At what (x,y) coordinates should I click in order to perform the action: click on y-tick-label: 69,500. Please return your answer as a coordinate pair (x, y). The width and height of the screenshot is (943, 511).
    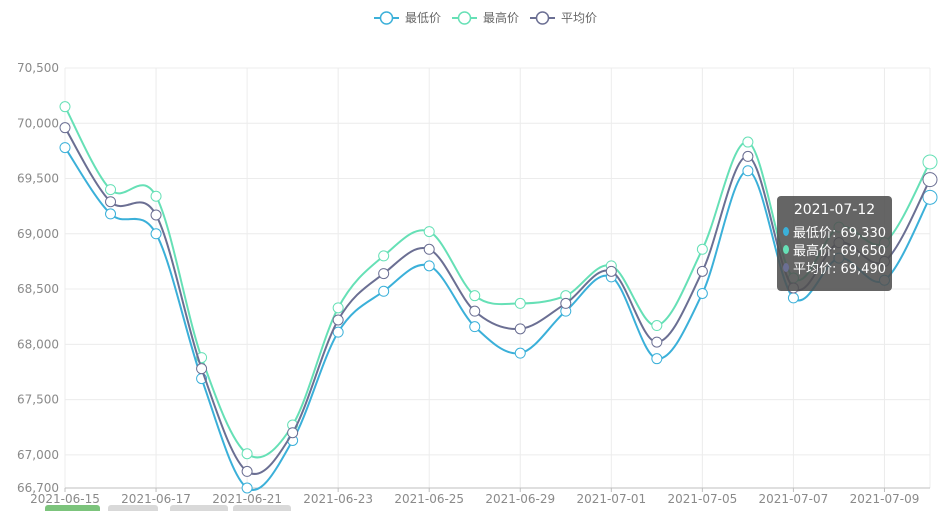
    Looking at the image, I should click on (38, 179).